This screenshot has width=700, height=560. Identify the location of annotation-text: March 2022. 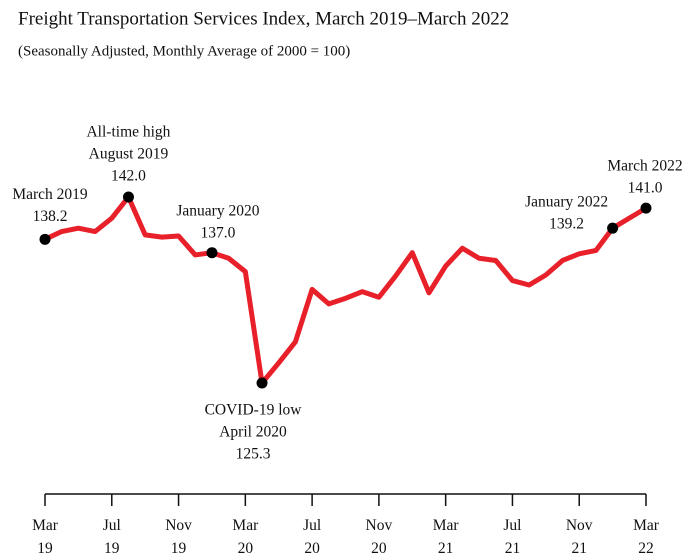
(644, 166).